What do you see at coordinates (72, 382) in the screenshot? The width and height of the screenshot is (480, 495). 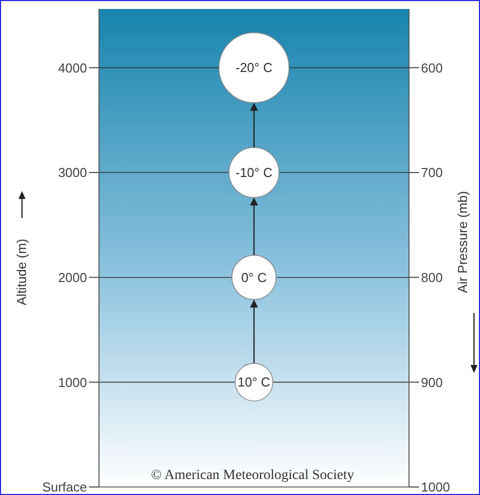 I see `y-tick-label: 1000` at bounding box center [72, 382].